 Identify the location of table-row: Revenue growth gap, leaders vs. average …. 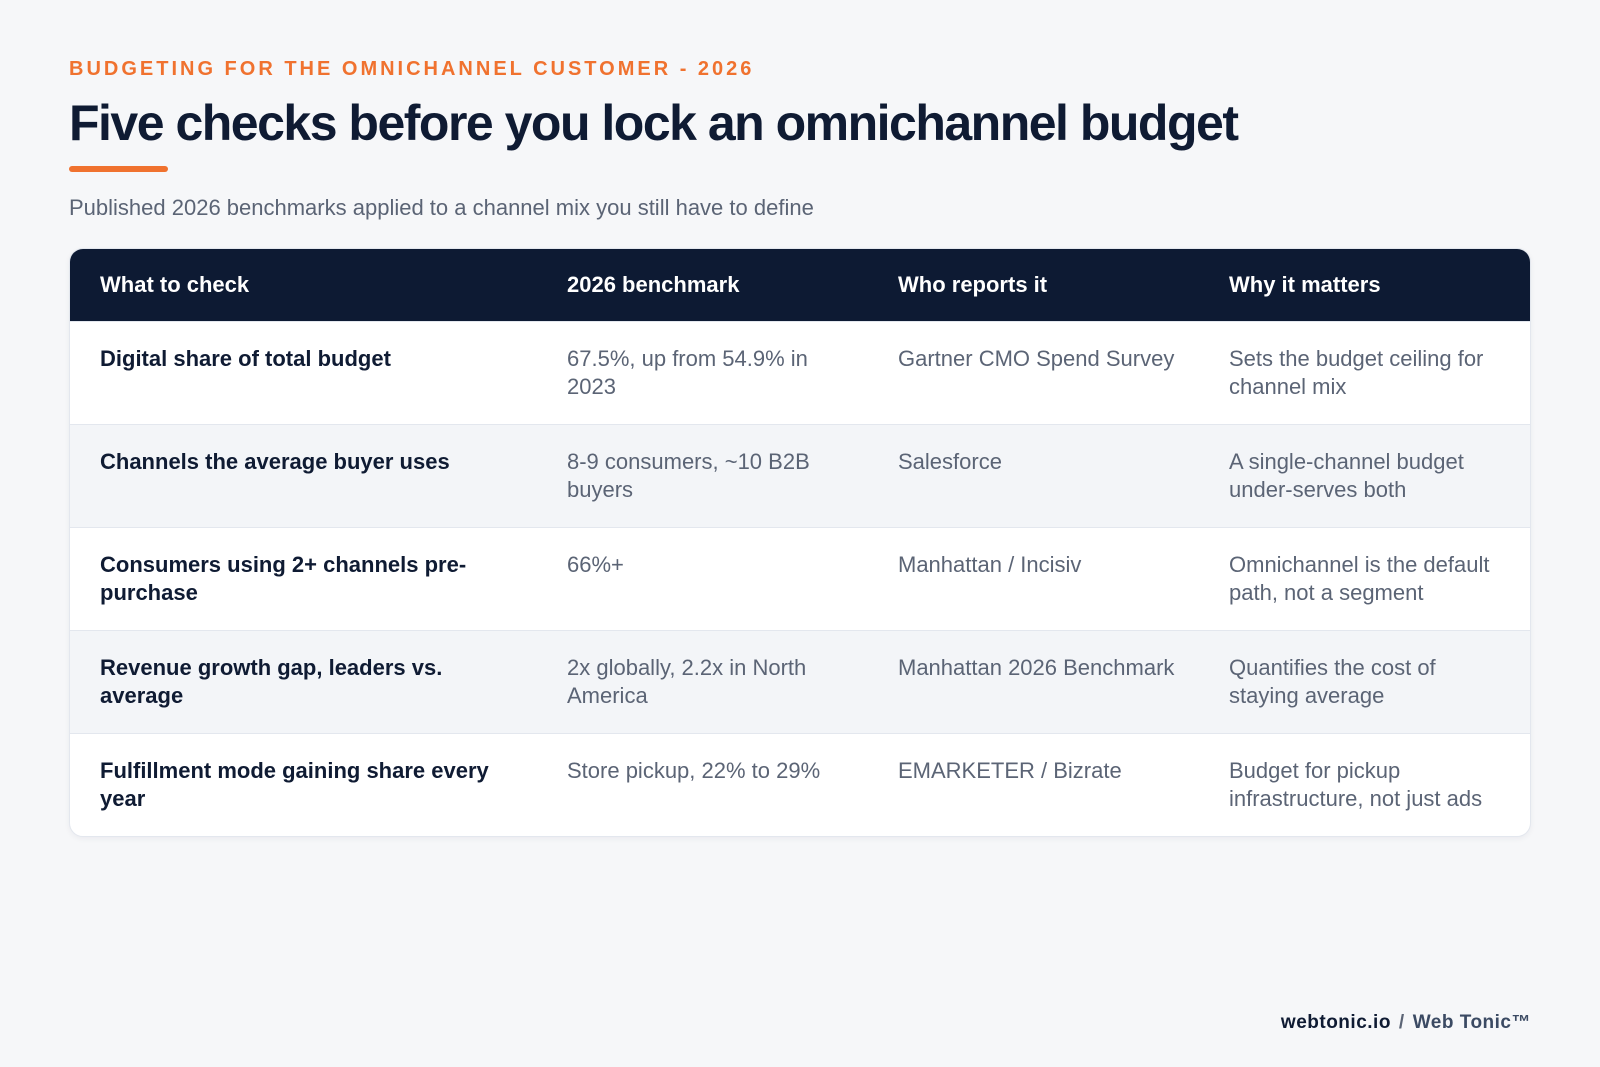
(800, 681).